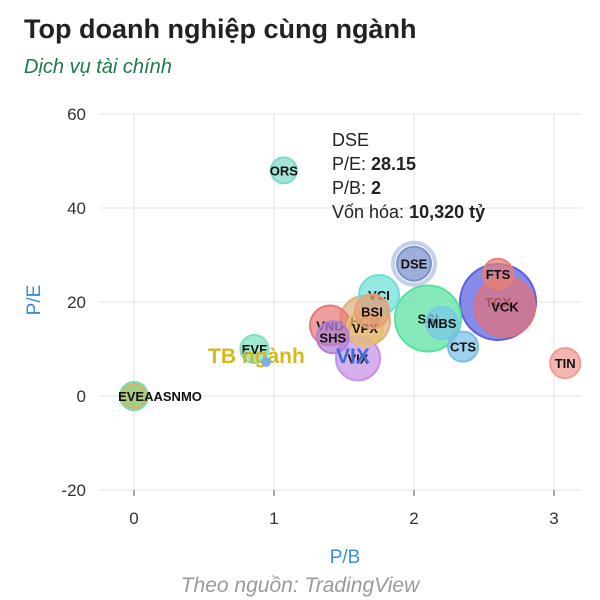 This screenshot has height=600, width=600. I want to click on bubble-evf: EVF, so click(254, 349).